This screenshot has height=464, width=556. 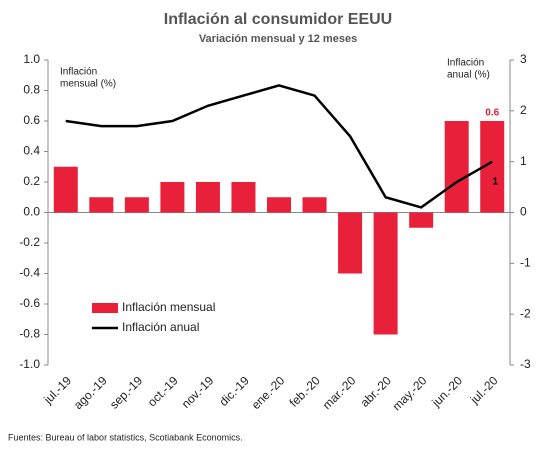 I want to click on x-tick-label: jul.-19, so click(x=57, y=390).